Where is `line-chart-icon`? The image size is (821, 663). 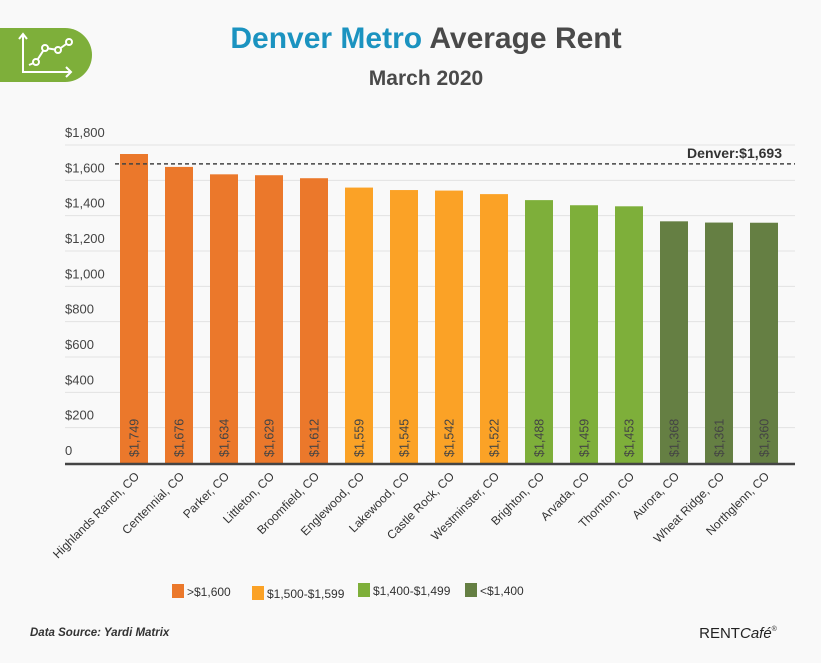 line-chart-icon is located at coordinates (45, 55).